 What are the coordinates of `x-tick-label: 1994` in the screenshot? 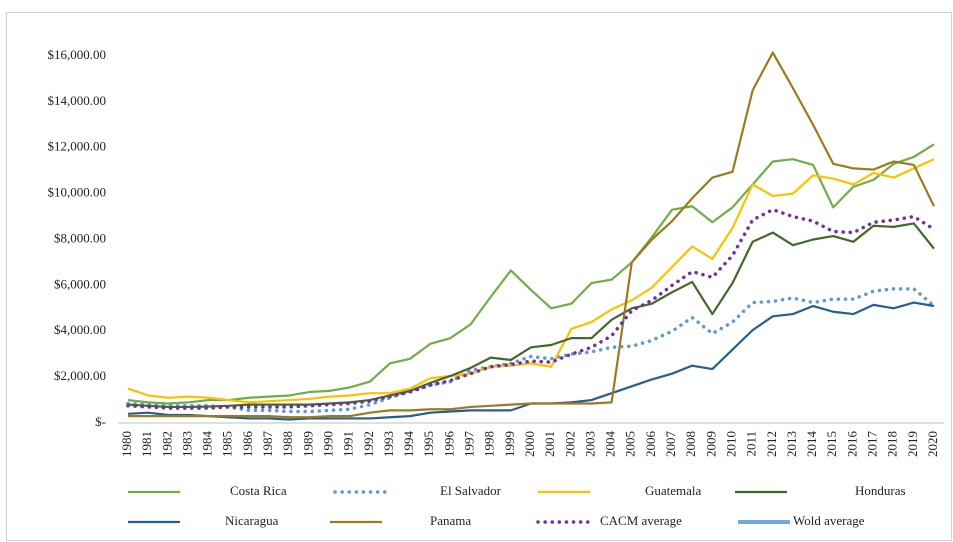 It's located at (408, 444).